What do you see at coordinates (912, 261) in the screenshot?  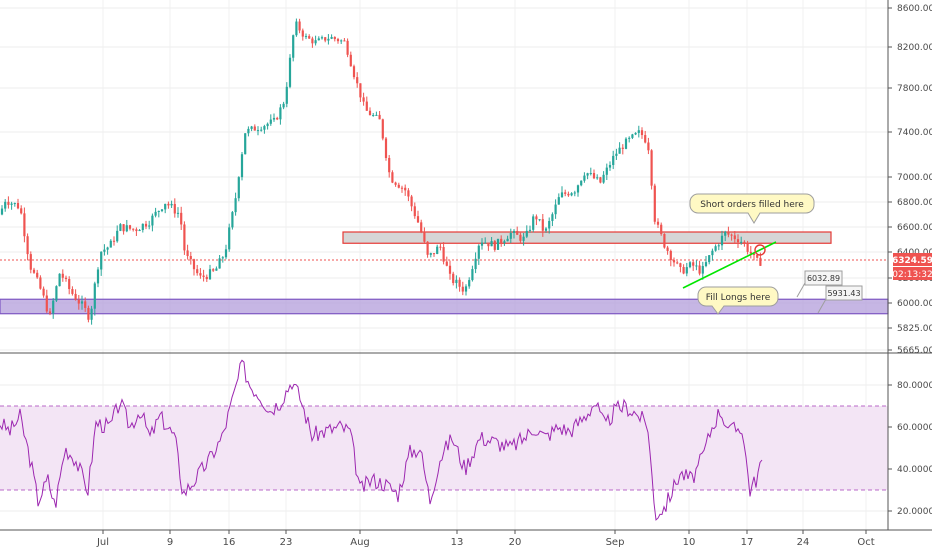 I see `current-price-label: 6324.59` at bounding box center [912, 261].